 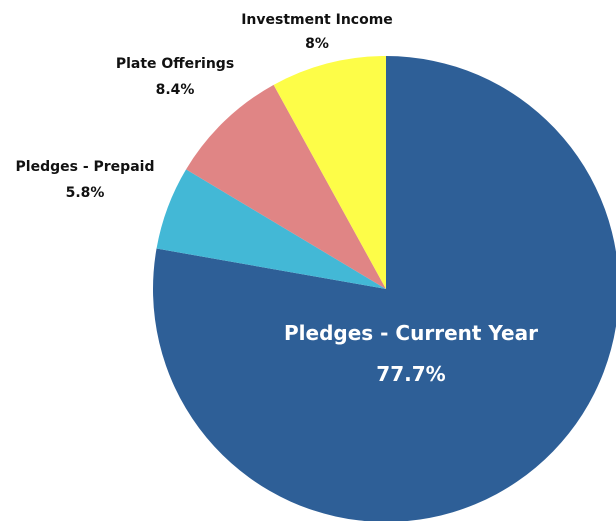 What do you see at coordinates (329, 172) in the screenshot?
I see `pie-slice-investment-income` at bounding box center [329, 172].